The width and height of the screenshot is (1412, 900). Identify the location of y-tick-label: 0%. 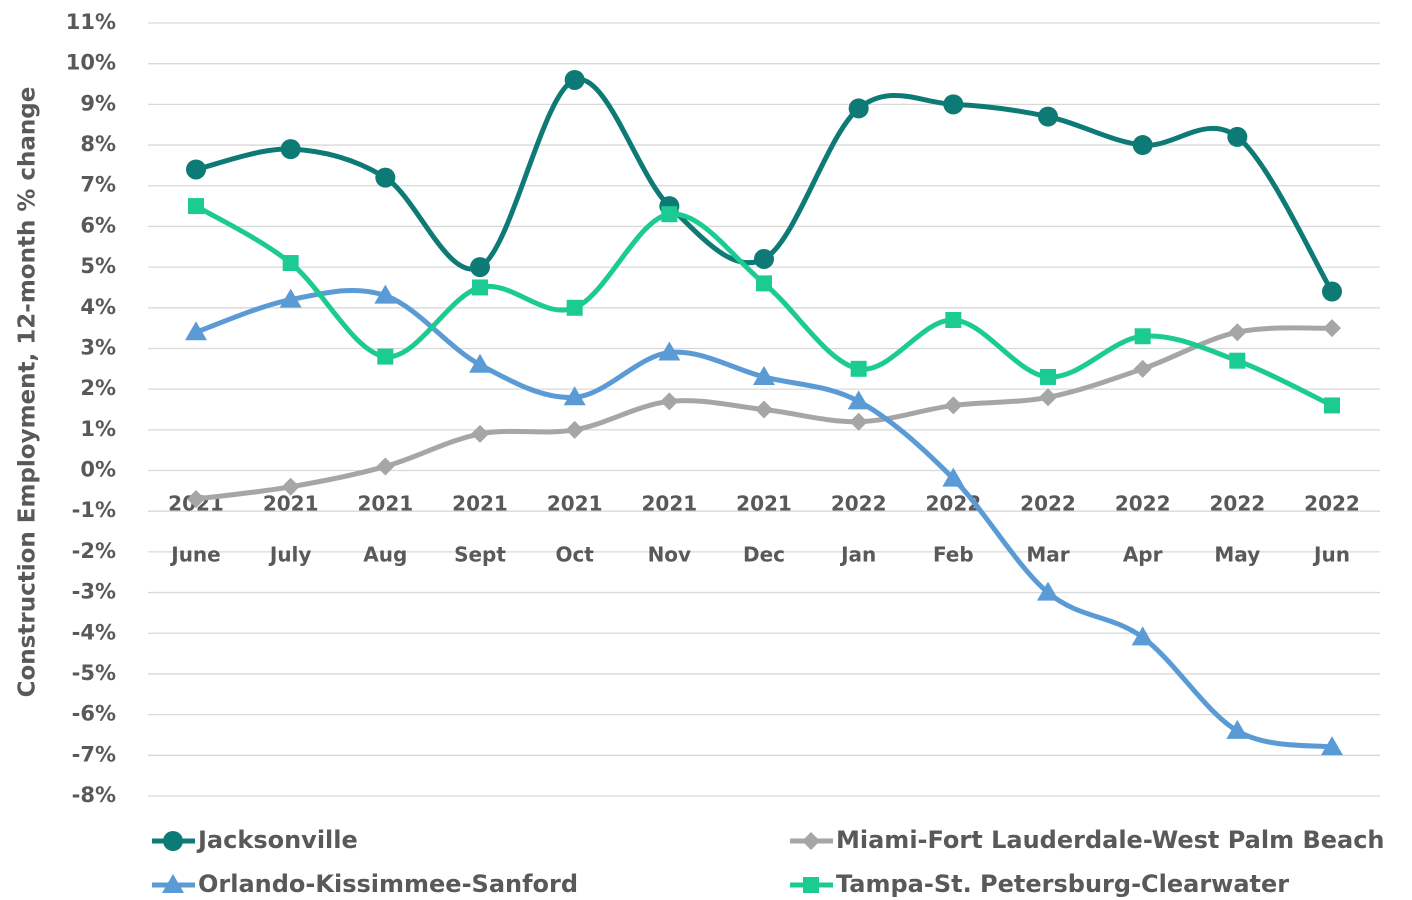
(98, 470).